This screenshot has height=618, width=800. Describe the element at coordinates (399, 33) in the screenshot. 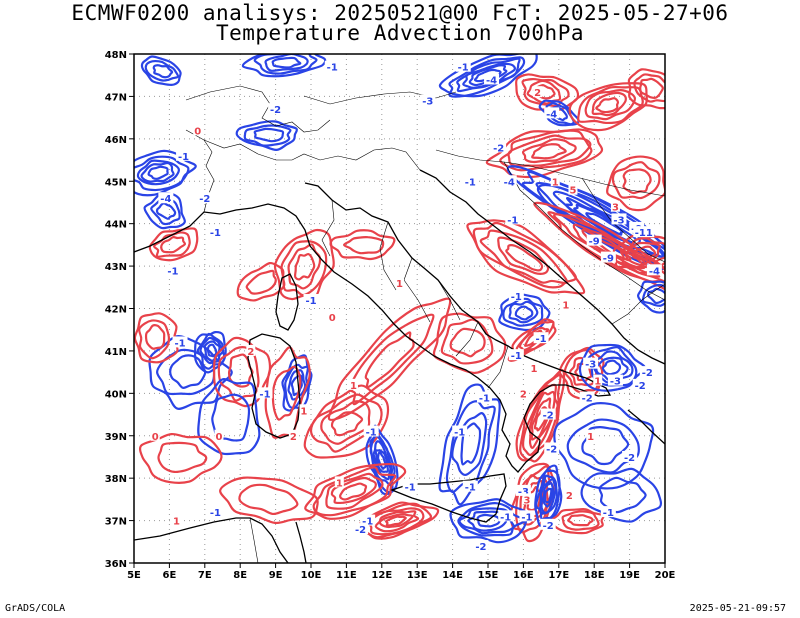

I see `map-title-line-2: Temperature Advection 700hPa` at that location.